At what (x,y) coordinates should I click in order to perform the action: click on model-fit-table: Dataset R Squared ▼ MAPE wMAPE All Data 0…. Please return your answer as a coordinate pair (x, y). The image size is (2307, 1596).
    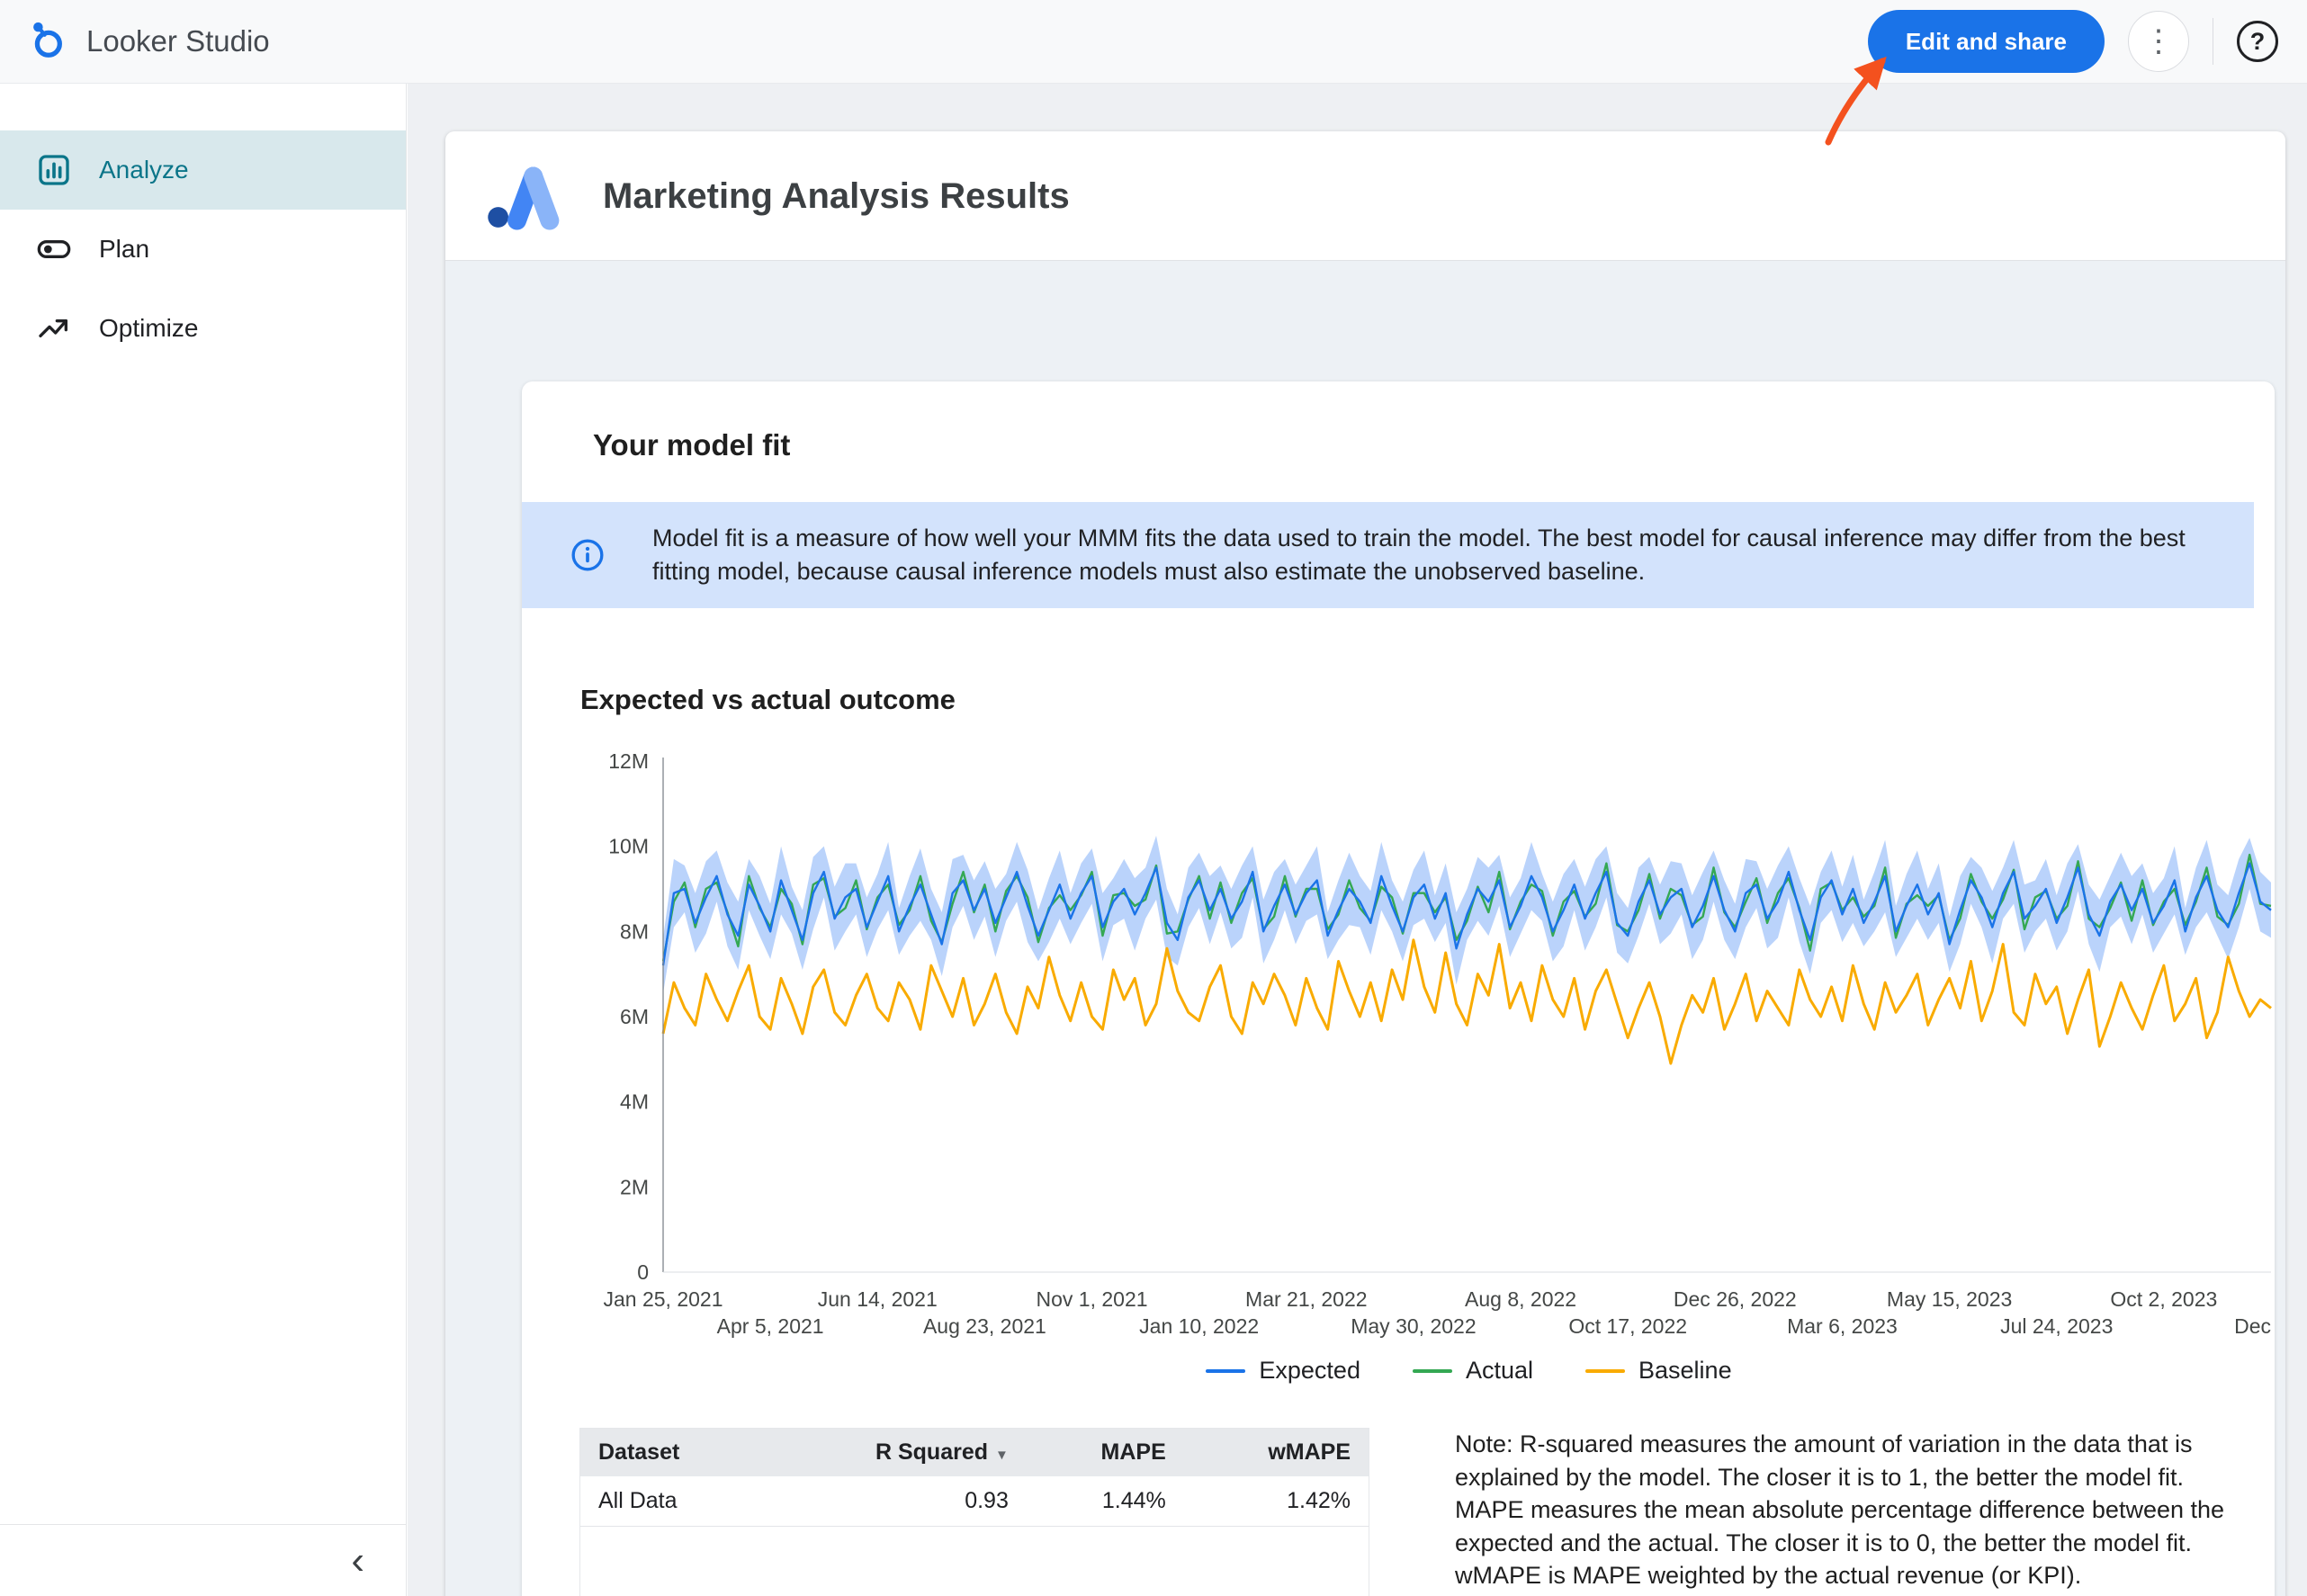
    Looking at the image, I should click on (974, 1512).